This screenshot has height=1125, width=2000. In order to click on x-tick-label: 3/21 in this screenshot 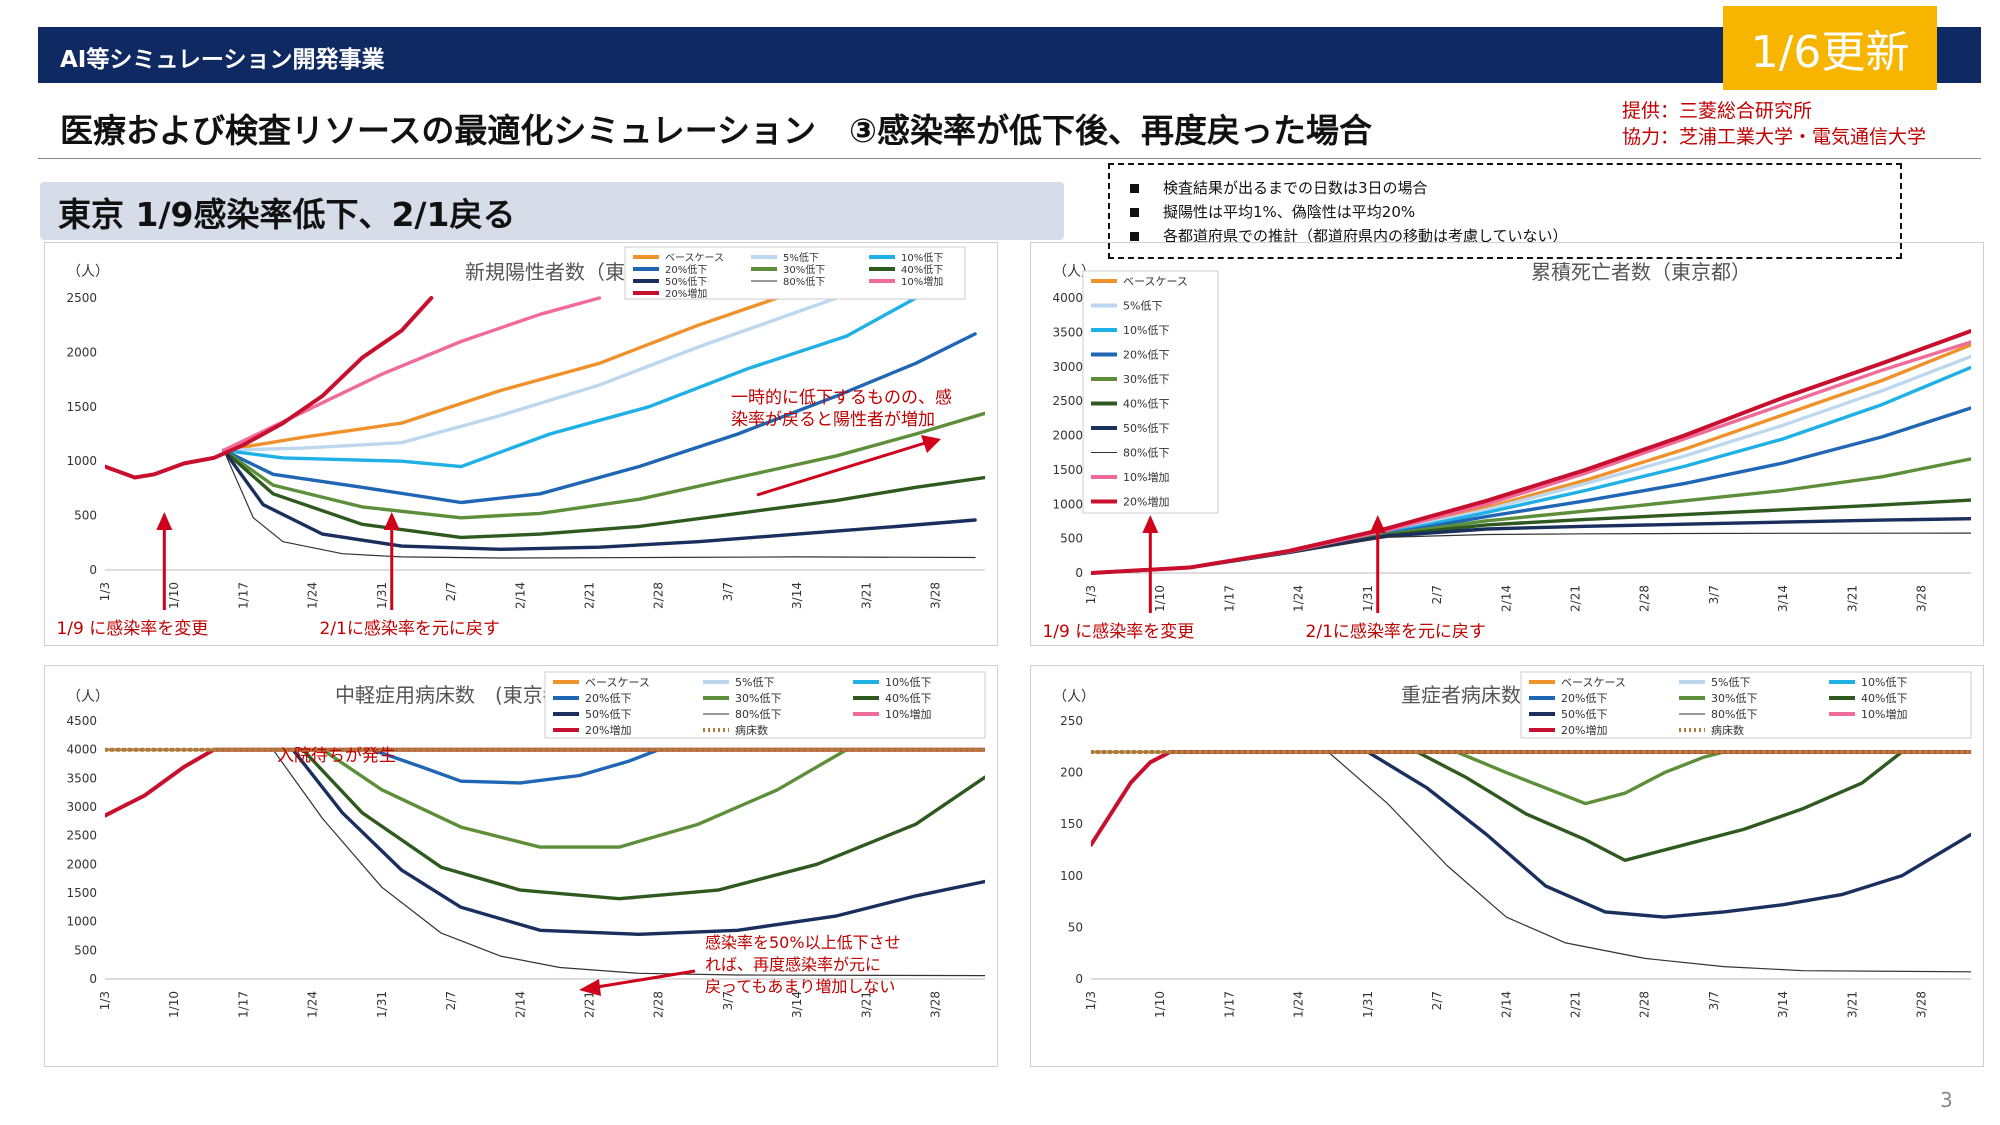, I will do `click(866, 1004)`.